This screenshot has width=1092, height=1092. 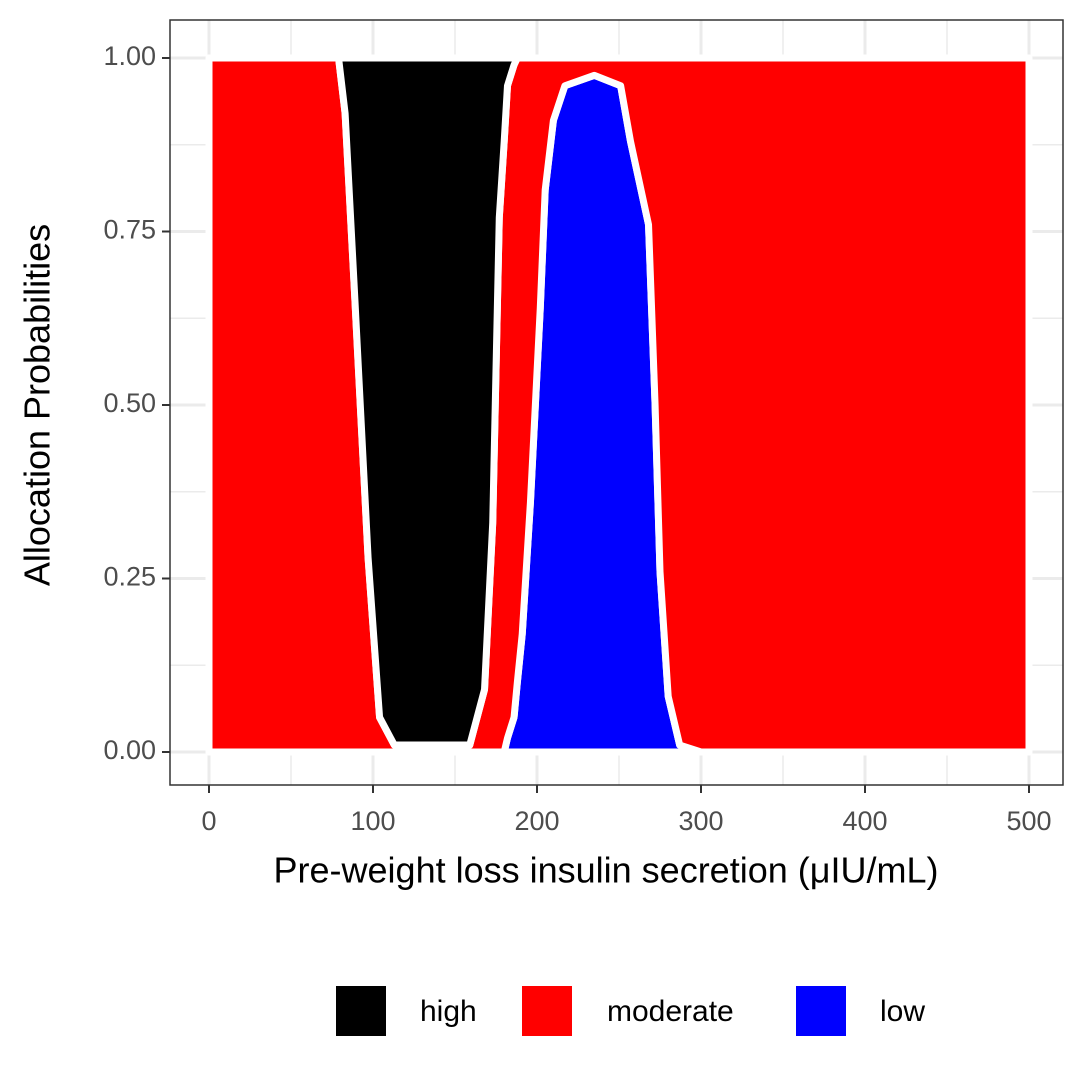 I want to click on x-tick-label: 200, so click(x=536, y=821).